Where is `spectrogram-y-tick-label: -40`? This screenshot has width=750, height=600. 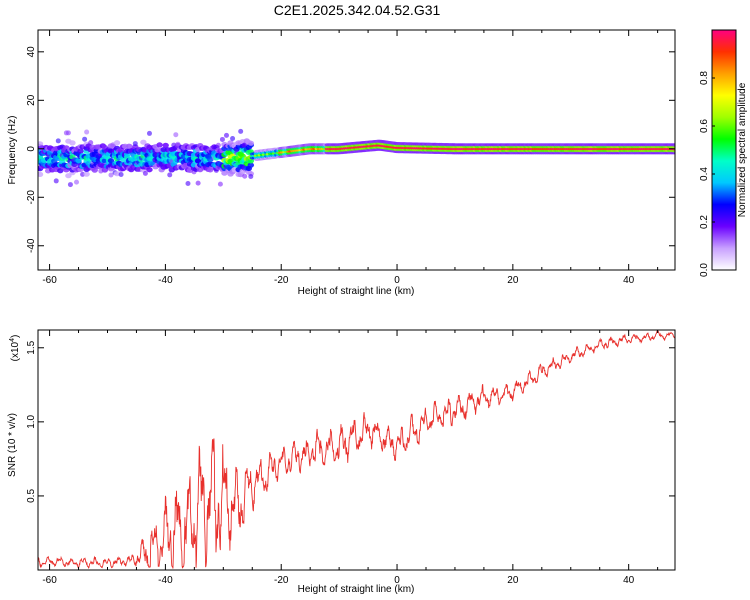 spectrogram-y-tick-label: -40 is located at coordinates (31, 245).